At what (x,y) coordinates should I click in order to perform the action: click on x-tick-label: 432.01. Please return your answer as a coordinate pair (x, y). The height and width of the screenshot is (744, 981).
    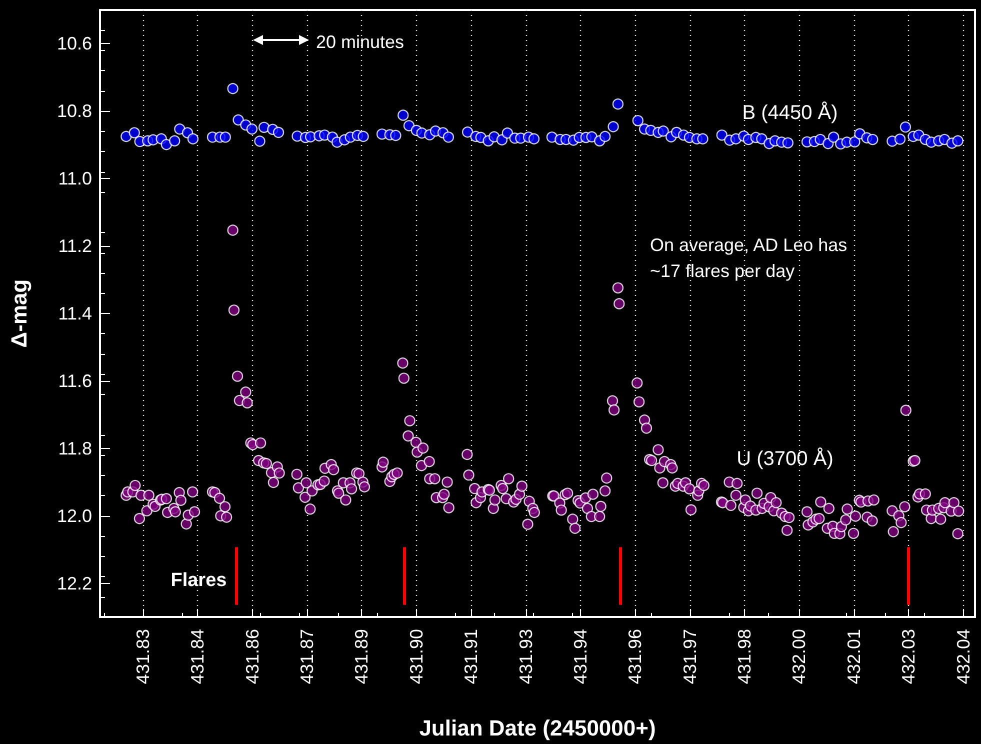
    Looking at the image, I should click on (854, 656).